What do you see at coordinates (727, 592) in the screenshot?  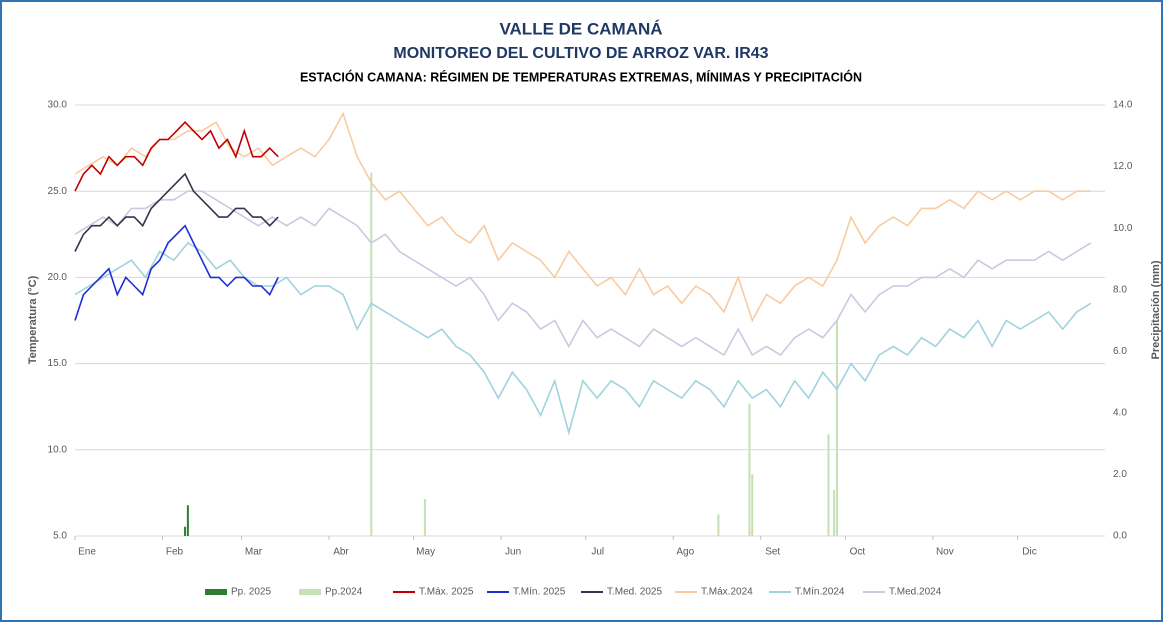 I see `legend-label: T.Máx.2024` at bounding box center [727, 592].